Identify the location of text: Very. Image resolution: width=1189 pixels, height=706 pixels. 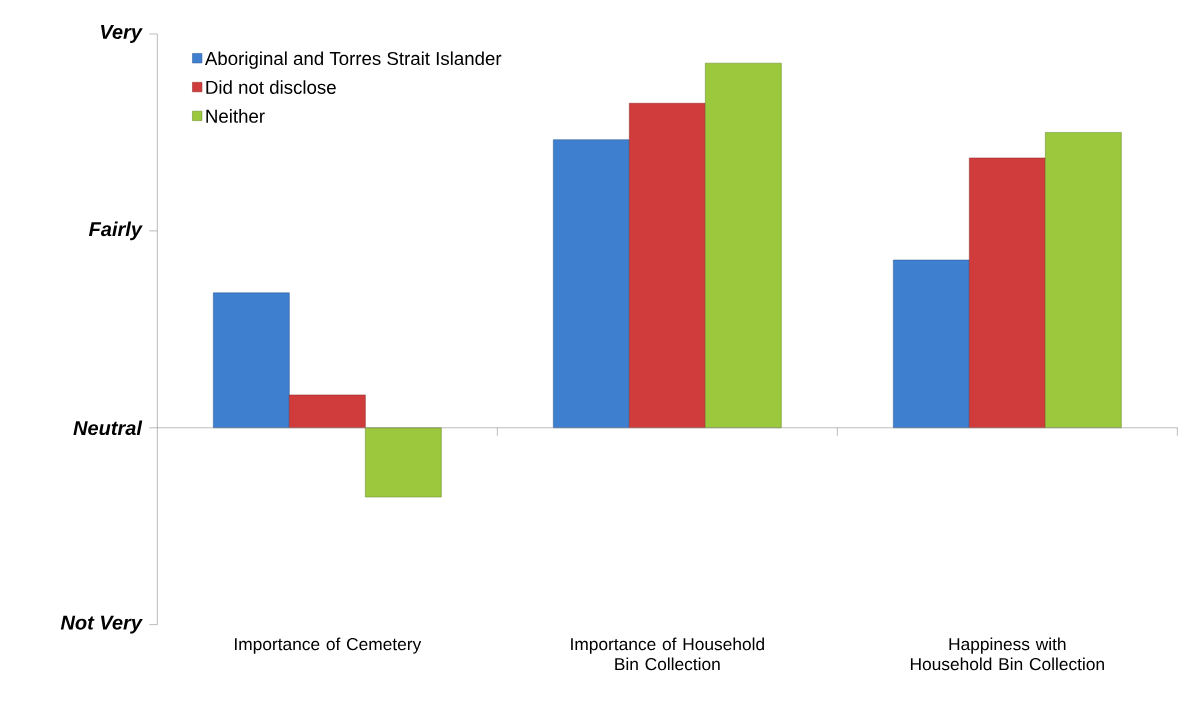
(122, 34).